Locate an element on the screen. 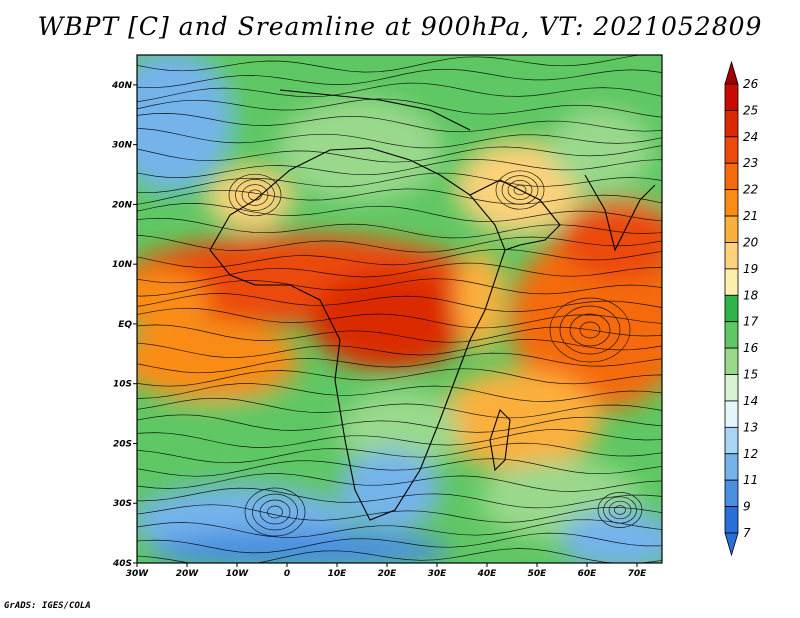  lat-tick-label: EQ is located at coordinates (125, 325).